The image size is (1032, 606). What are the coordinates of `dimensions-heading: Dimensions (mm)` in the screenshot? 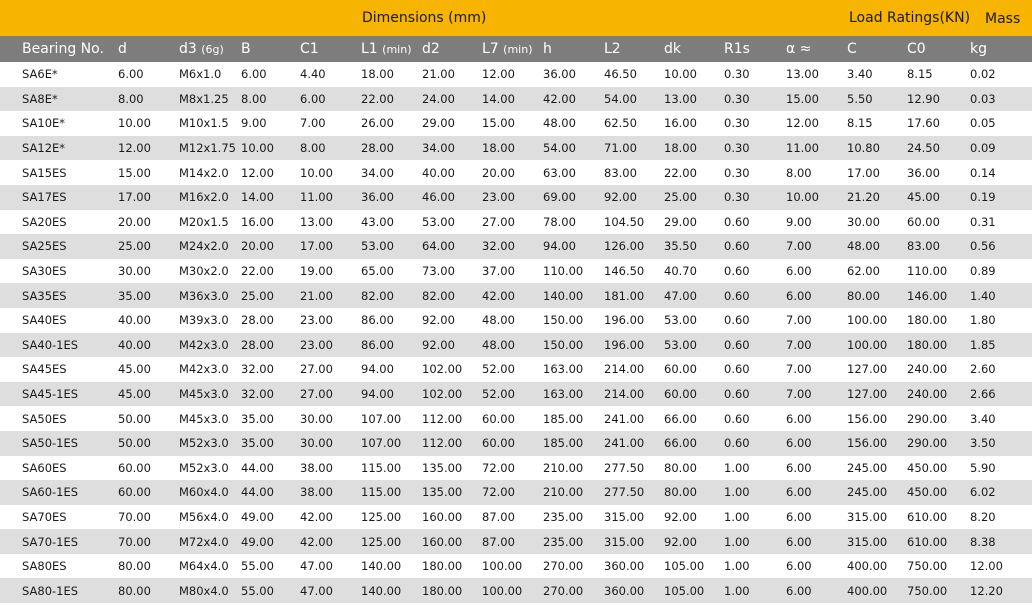 It's located at (424, 18).